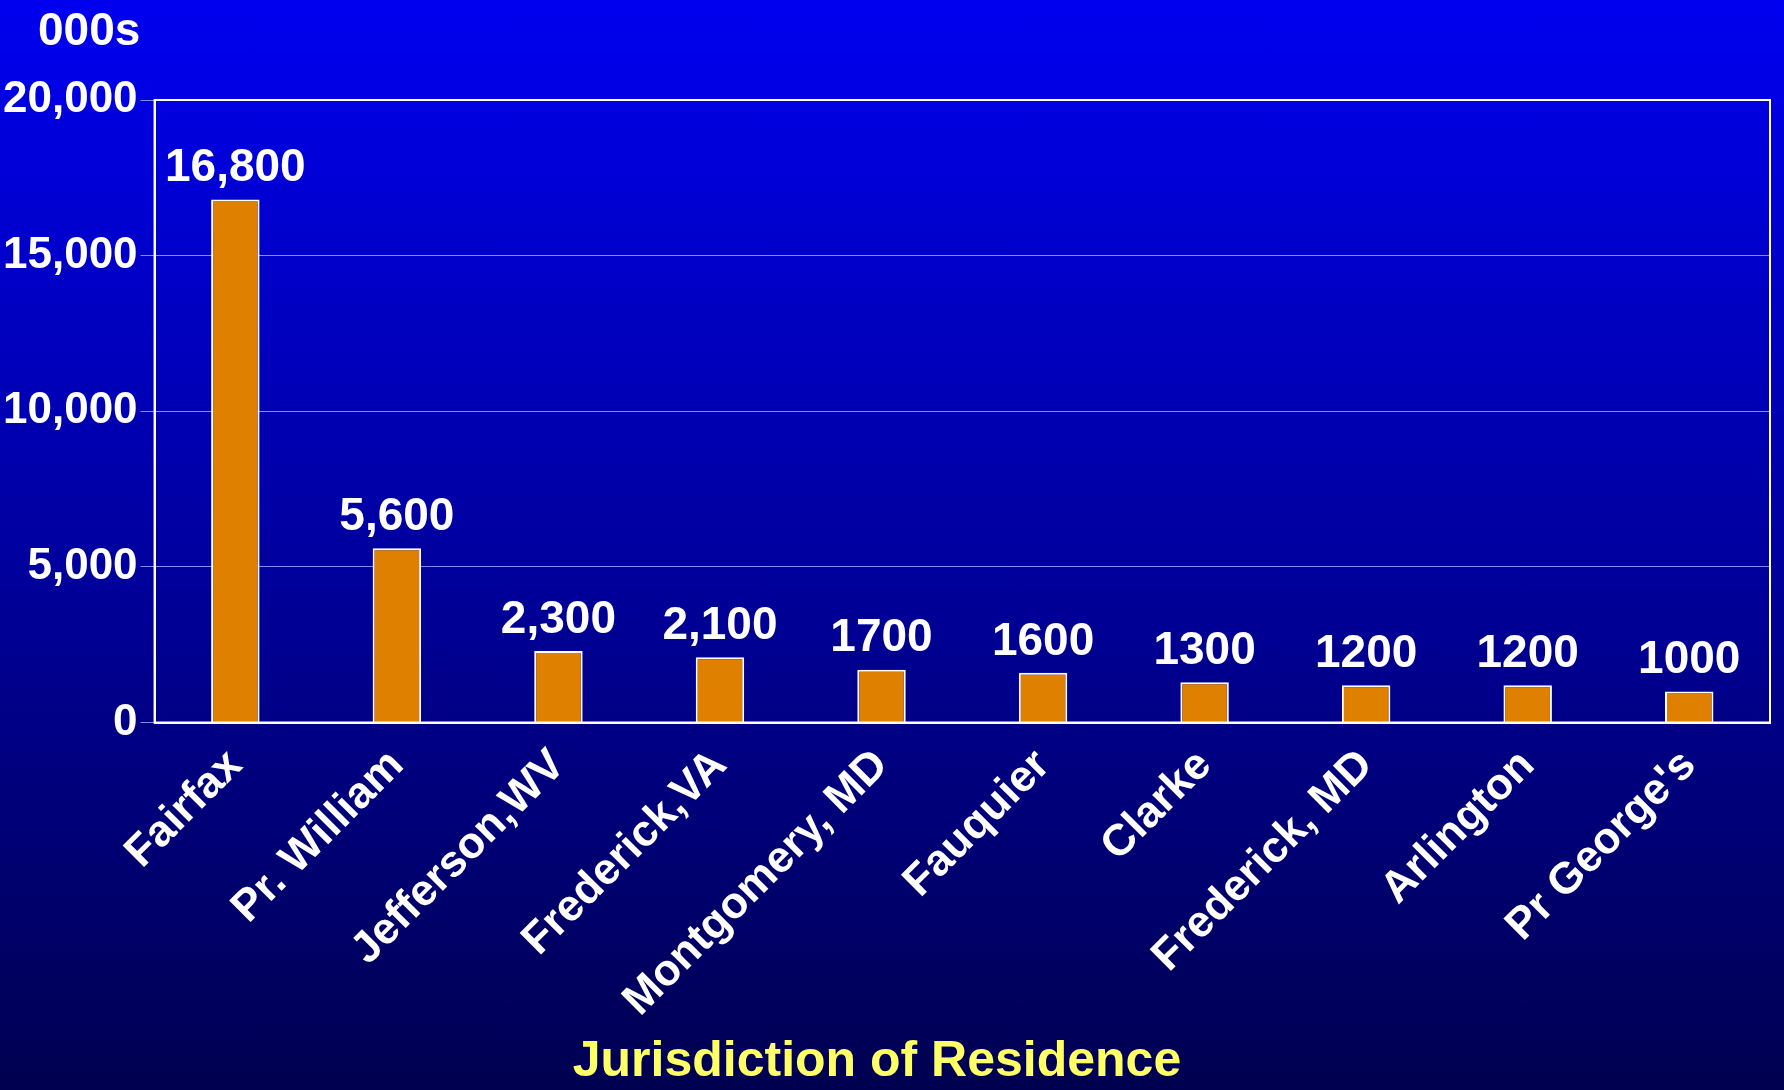  Describe the element at coordinates (82, 564) in the screenshot. I see `y-tick-label: 5,000` at that location.